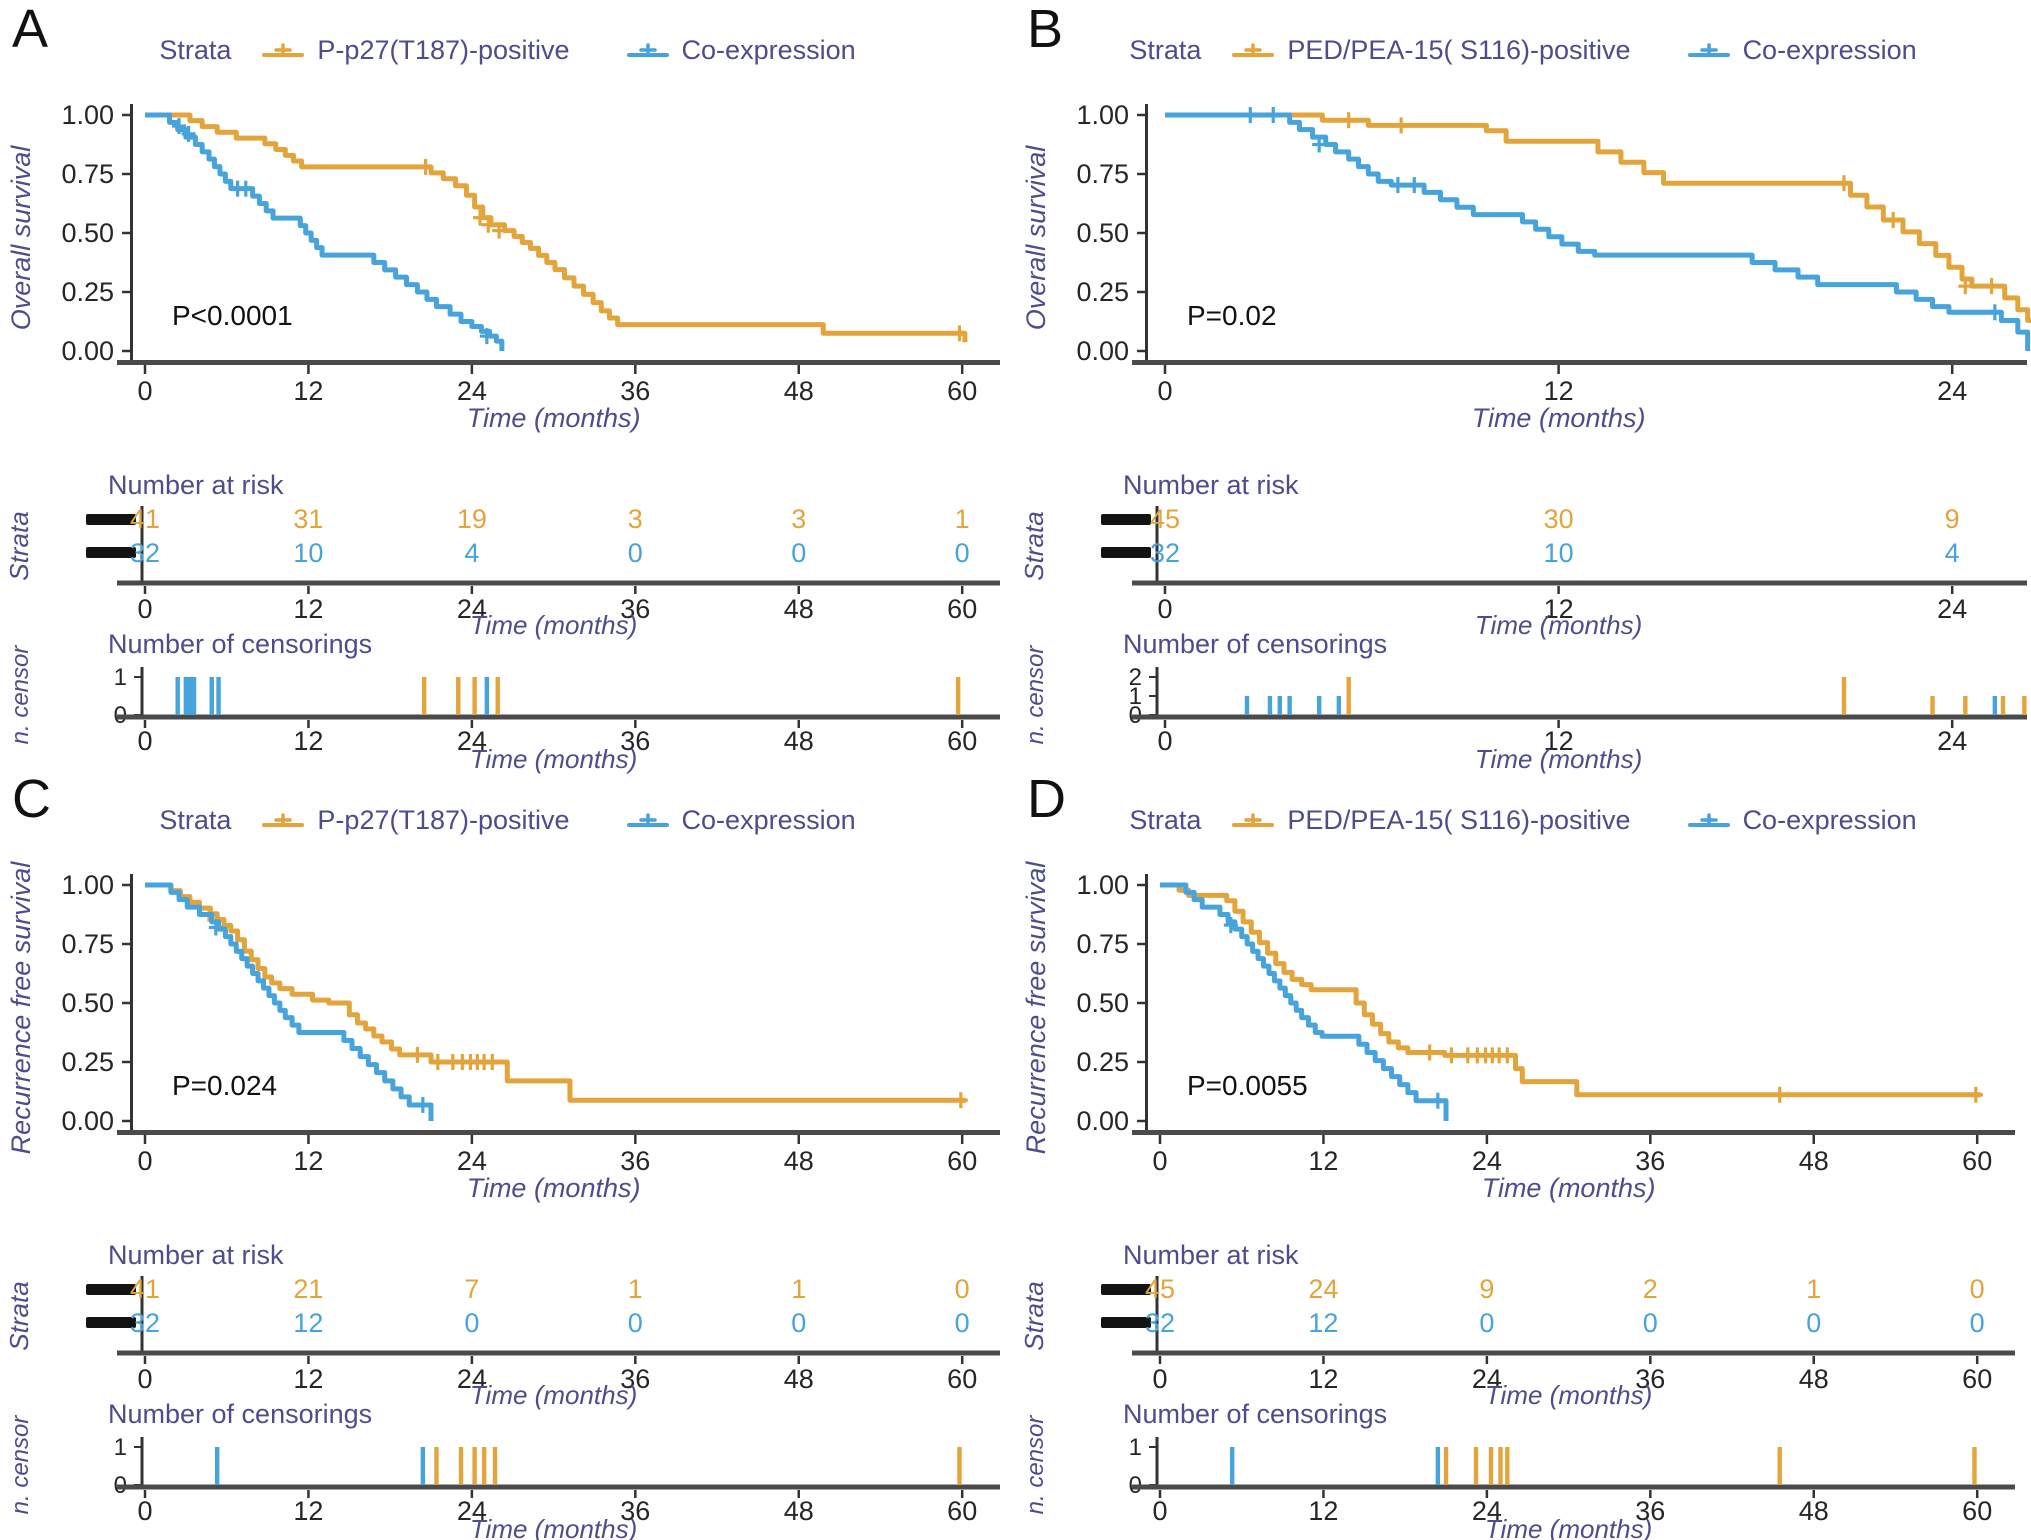 The image size is (2031, 1540). What do you see at coordinates (1952, 519) in the screenshot?
I see `risk-count: 9` at bounding box center [1952, 519].